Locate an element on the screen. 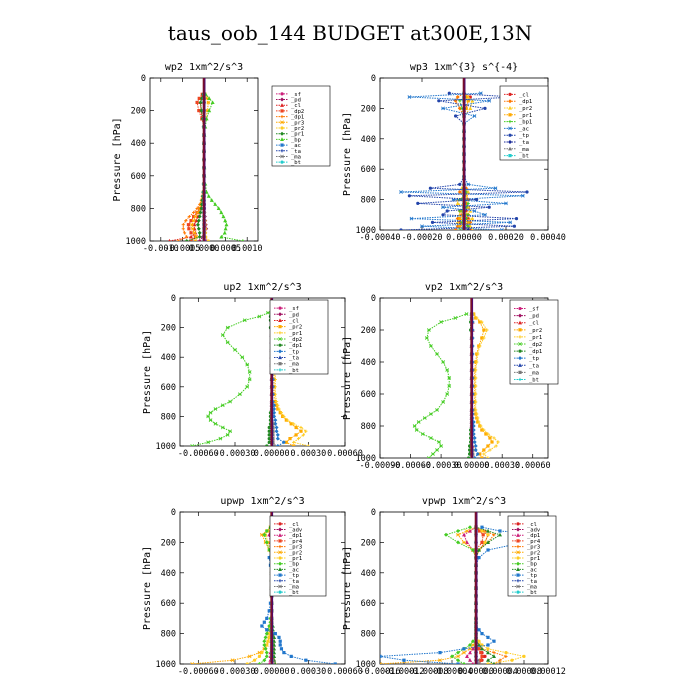 This screenshot has width=700, height=700. legend-entry-pr2: _pr2 is located at coordinates (528, 331).